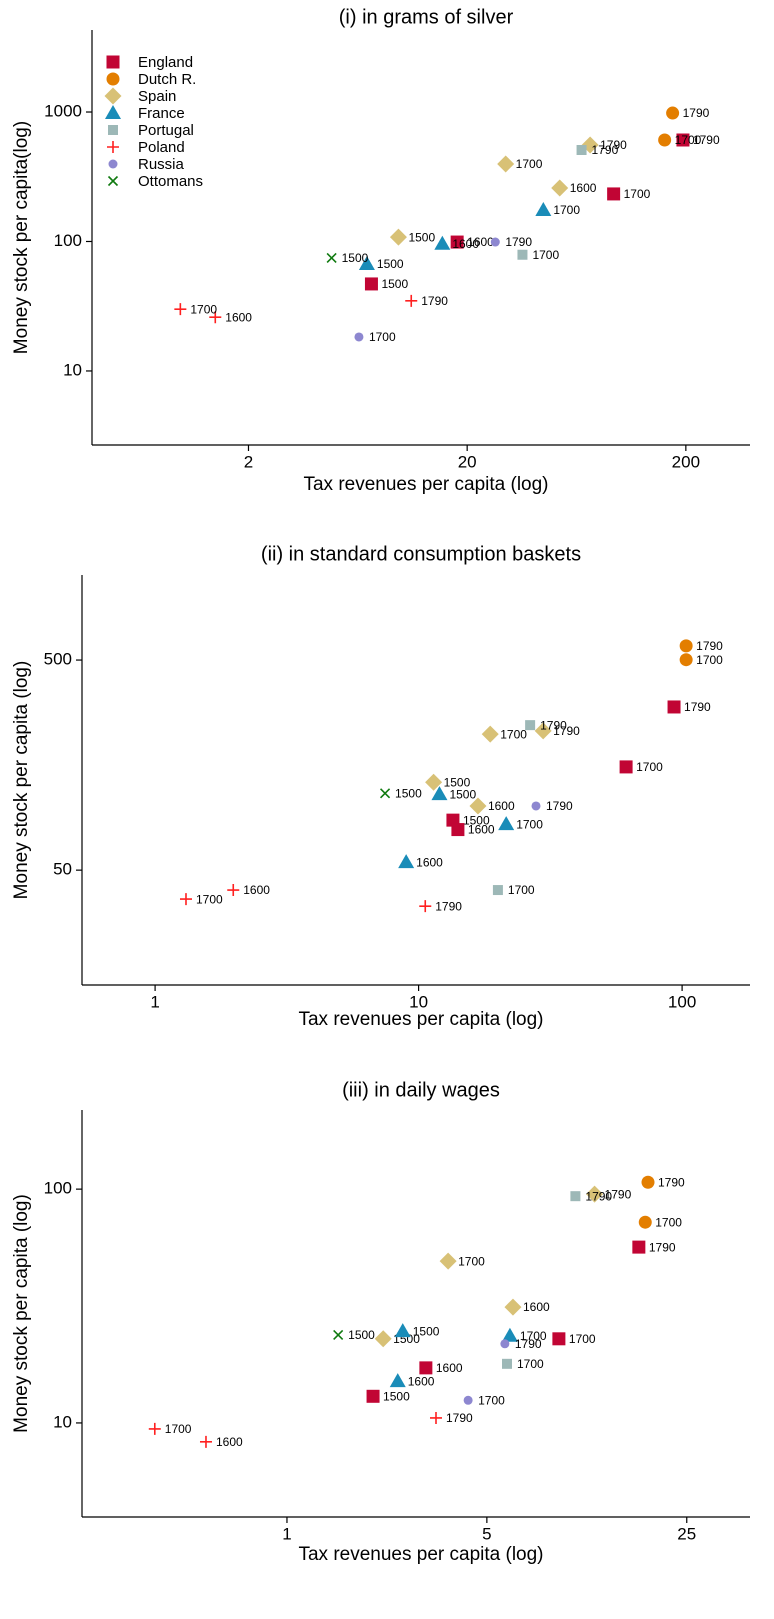 This screenshot has width=774, height=1619. I want to click on y-tick-label: 100, so click(68, 240).